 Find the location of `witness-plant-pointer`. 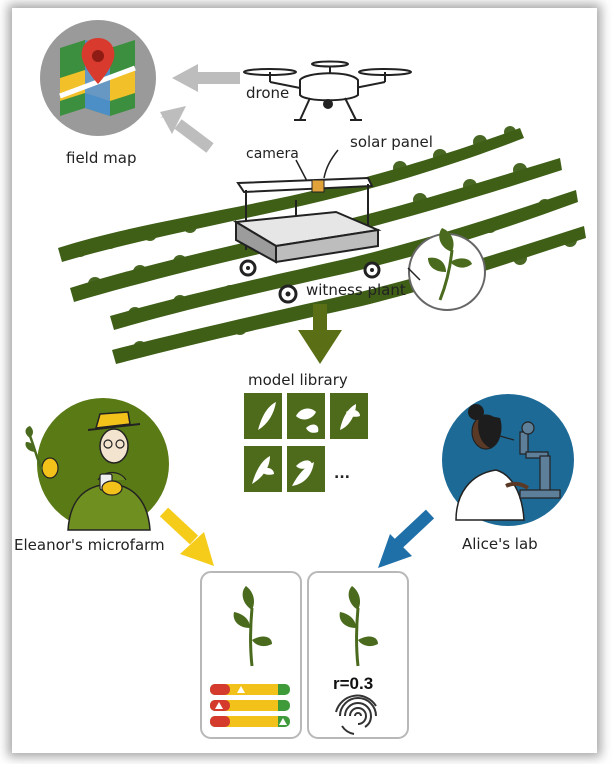

witness-plant-pointer is located at coordinates (414, 274).